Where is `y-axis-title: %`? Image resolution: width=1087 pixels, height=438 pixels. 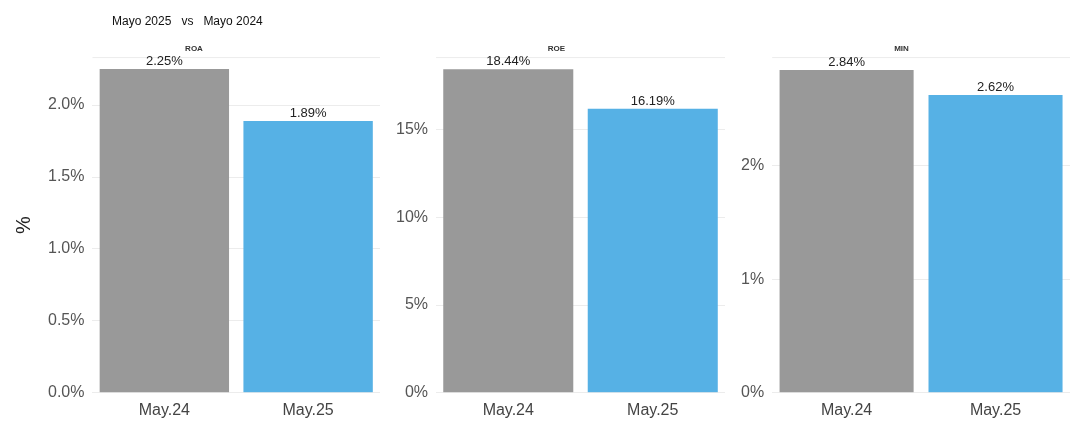 y-axis-title: % is located at coordinates (22, 225).